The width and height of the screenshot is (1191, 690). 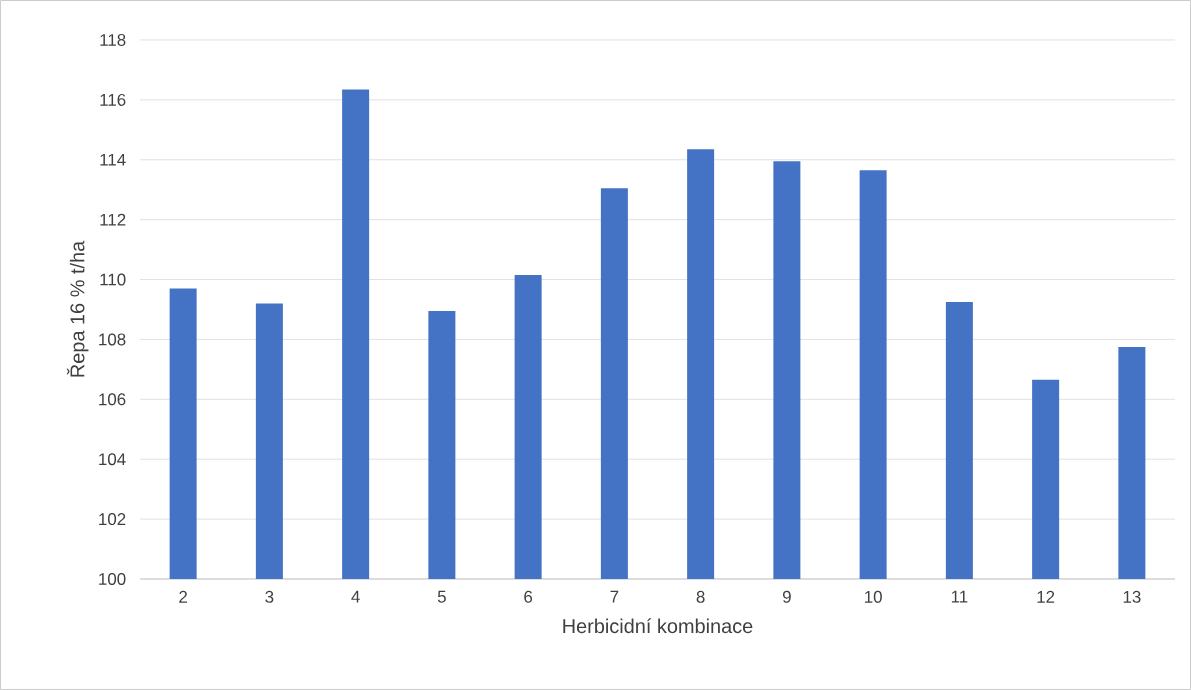 What do you see at coordinates (786, 596) in the screenshot?
I see `x-tick-label: 9` at bounding box center [786, 596].